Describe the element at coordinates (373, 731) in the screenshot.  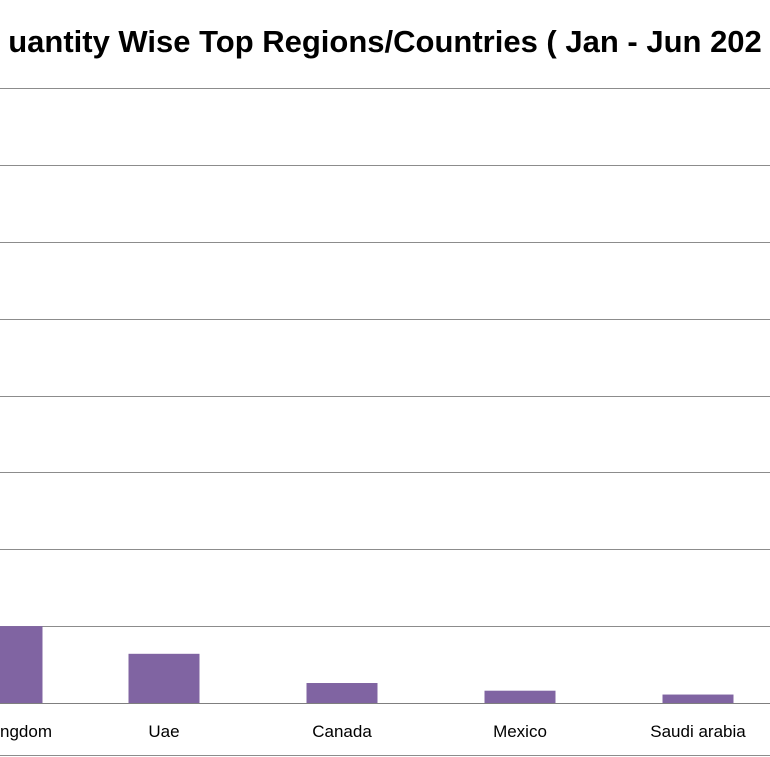
I see `x-tick-labels: ngdom Uae Canada Mexico Saudi arabia` at that location.